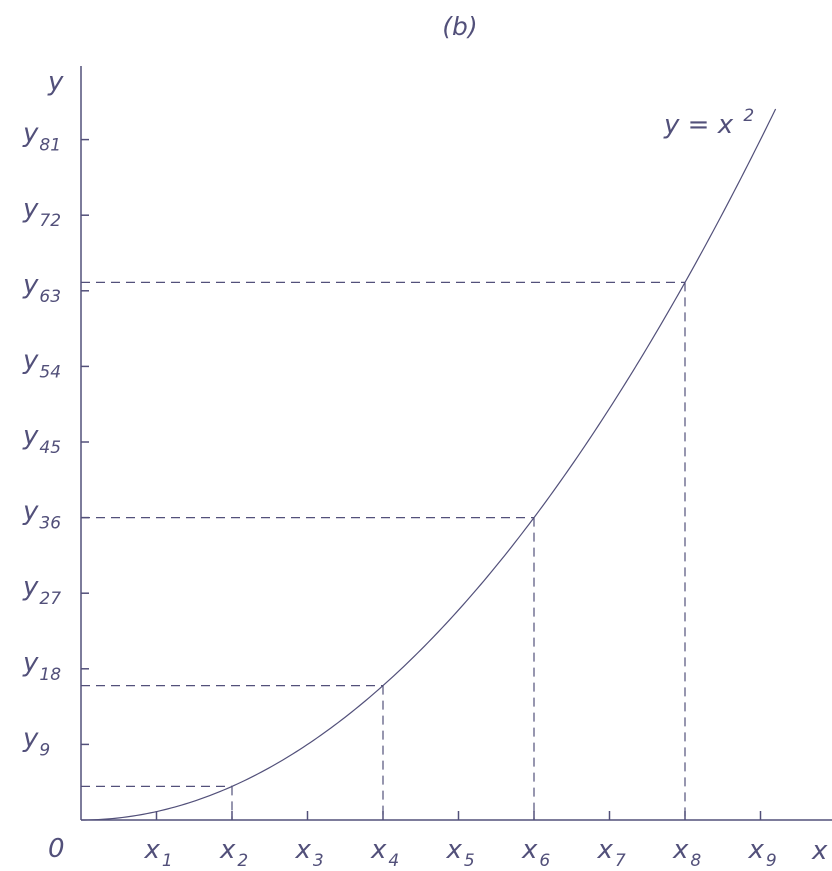  Describe the element at coordinates (41, 439) in the screenshot. I see `y-tick-label: y45` at that location.